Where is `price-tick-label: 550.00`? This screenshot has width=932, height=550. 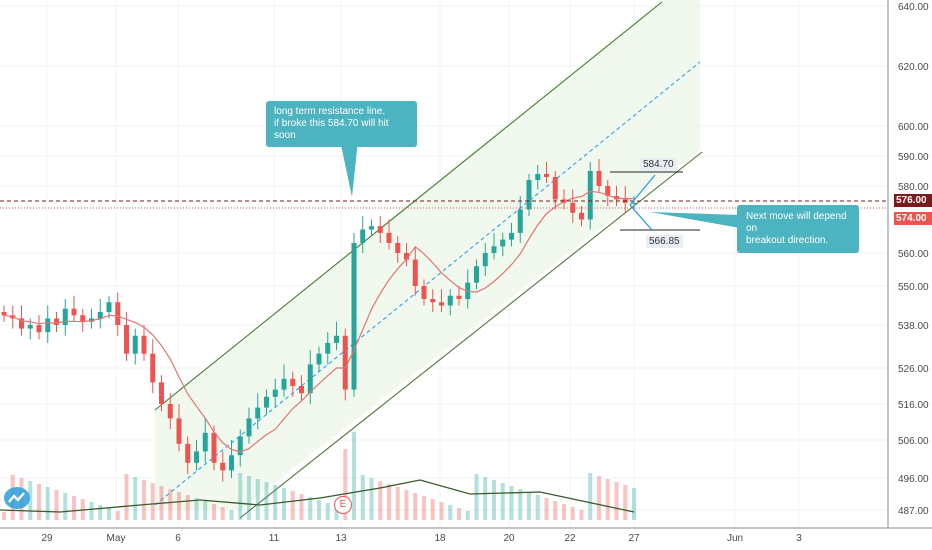 price-tick-label: 550.00 is located at coordinates (913, 287).